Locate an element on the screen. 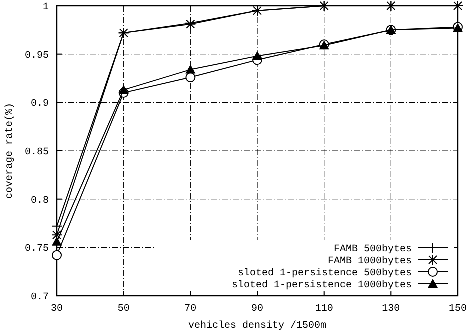 This screenshot has height=330, width=474. legend-label: sloted 1-persistence 500bytes is located at coordinates (325, 274).